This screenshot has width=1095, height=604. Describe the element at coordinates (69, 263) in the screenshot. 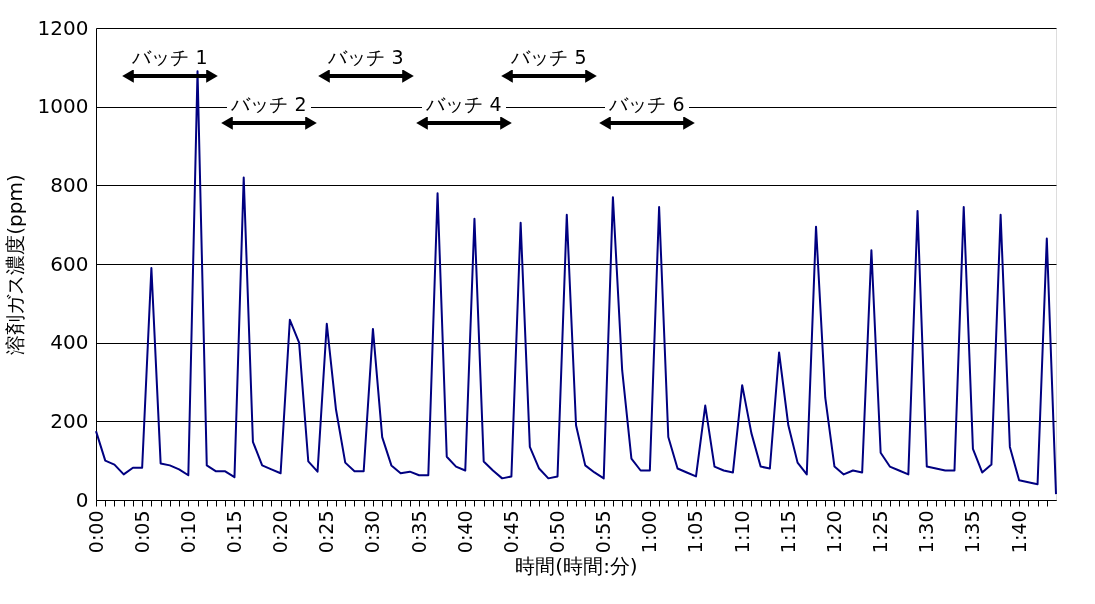

I see `y-tick-label: 600` at that location.